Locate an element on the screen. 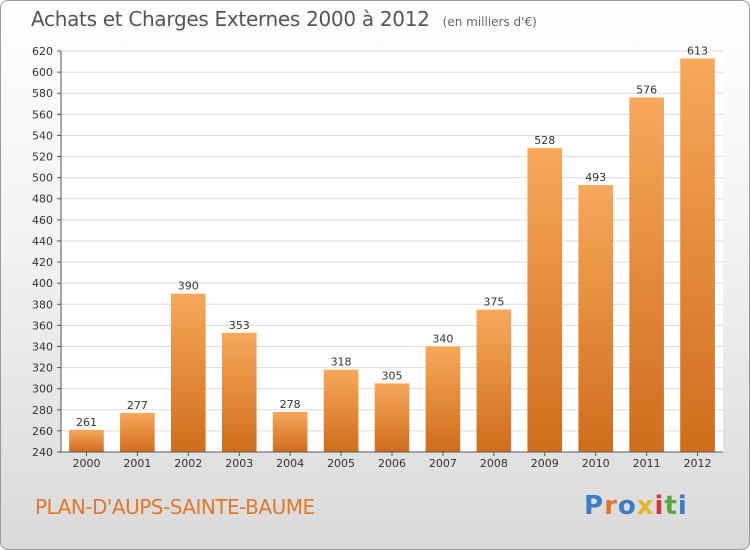 The height and width of the screenshot is (550, 750). logo-letter: P is located at coordinates (594, 506).